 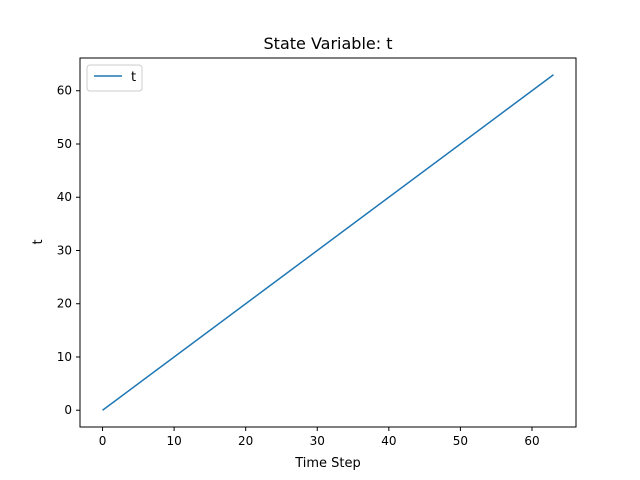 What do you see at coordinates (38, 241) in the screenshot?
I see `y-axis-label: t` at bounding box center [38, 241].